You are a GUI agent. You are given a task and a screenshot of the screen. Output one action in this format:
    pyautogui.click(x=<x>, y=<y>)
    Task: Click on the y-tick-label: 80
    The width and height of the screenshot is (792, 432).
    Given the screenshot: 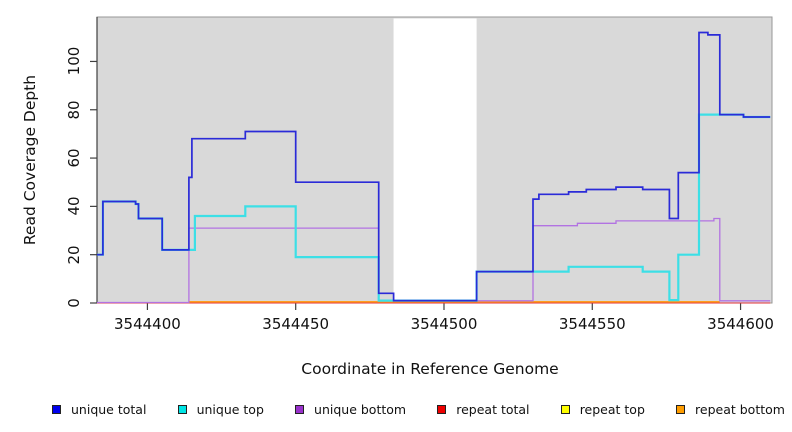 What is the action you would take?
    pyautogui.click(x=74, y=110)
    